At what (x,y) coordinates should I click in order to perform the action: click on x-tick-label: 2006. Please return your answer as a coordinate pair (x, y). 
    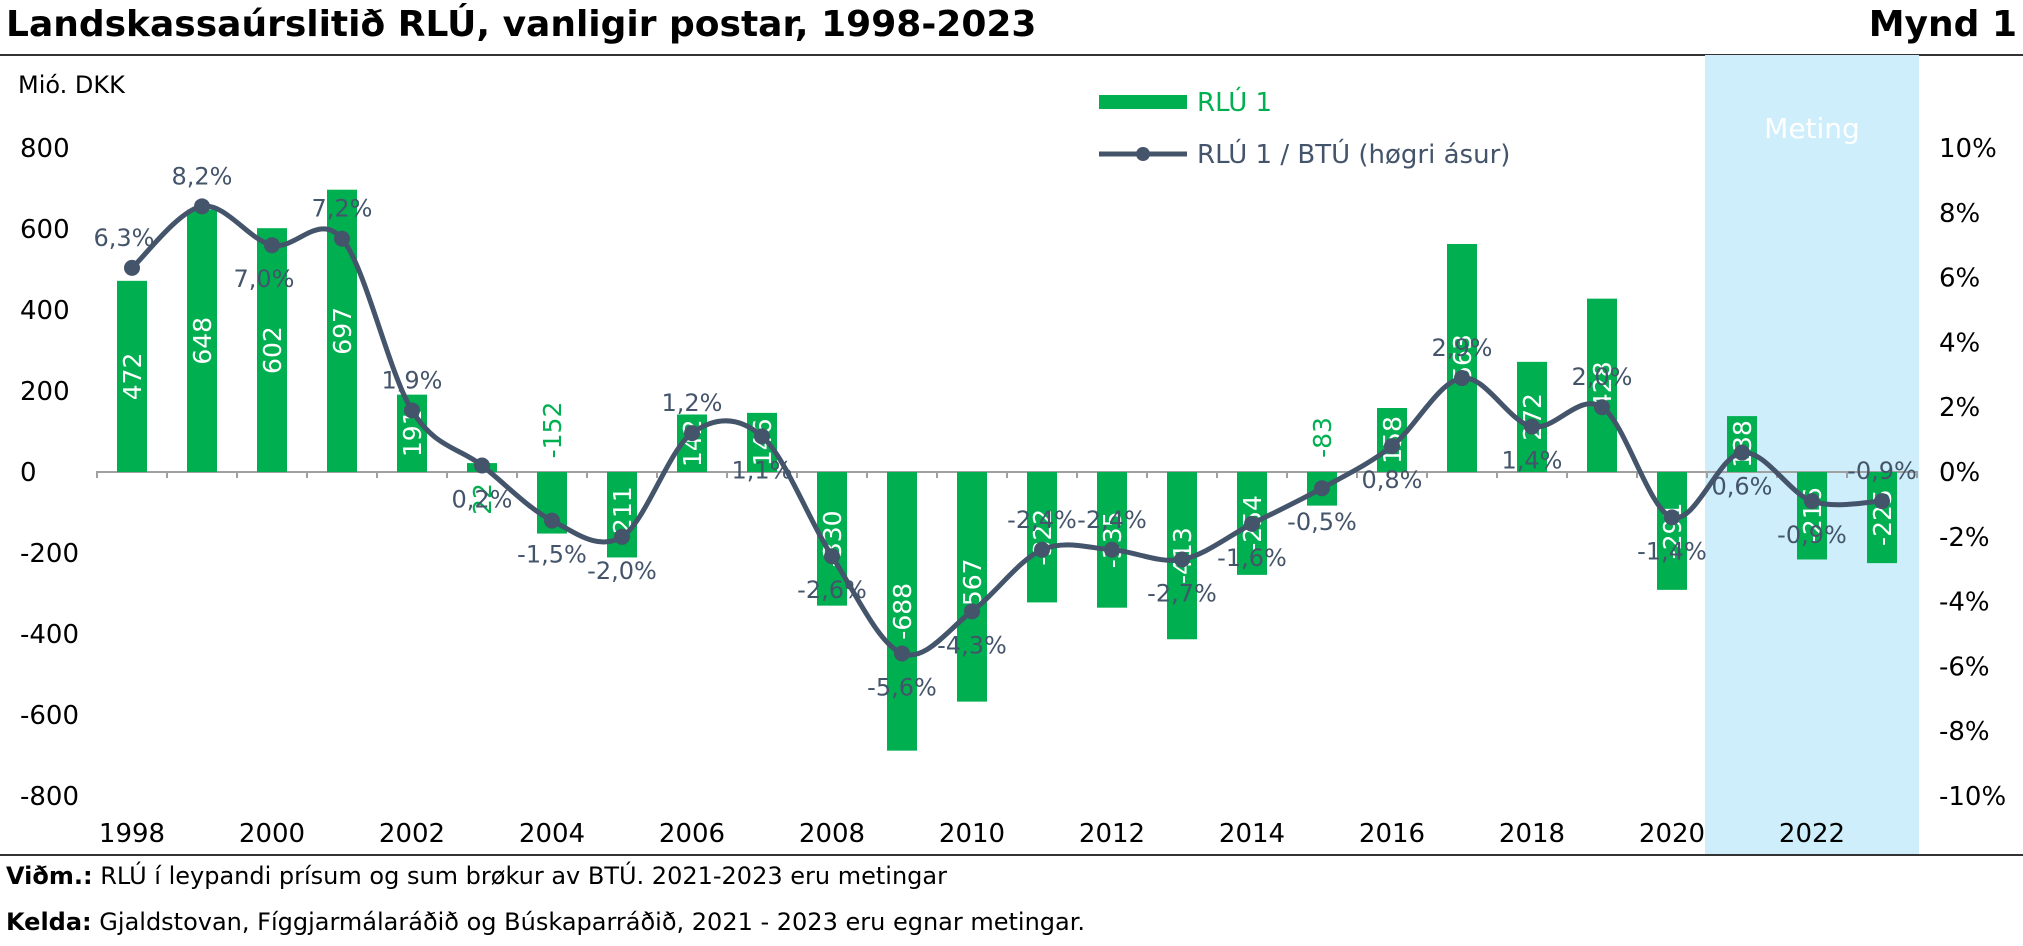
    Looking at the image, I should click on (692, 834).